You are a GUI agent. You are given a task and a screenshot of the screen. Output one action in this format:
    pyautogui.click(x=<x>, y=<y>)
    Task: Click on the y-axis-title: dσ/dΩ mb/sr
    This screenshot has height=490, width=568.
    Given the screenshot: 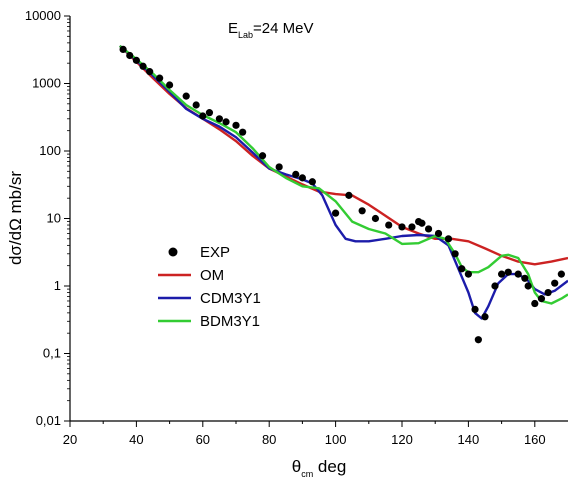 What is the action you would take?
    pyautogui.click(x=15, y=218)
    